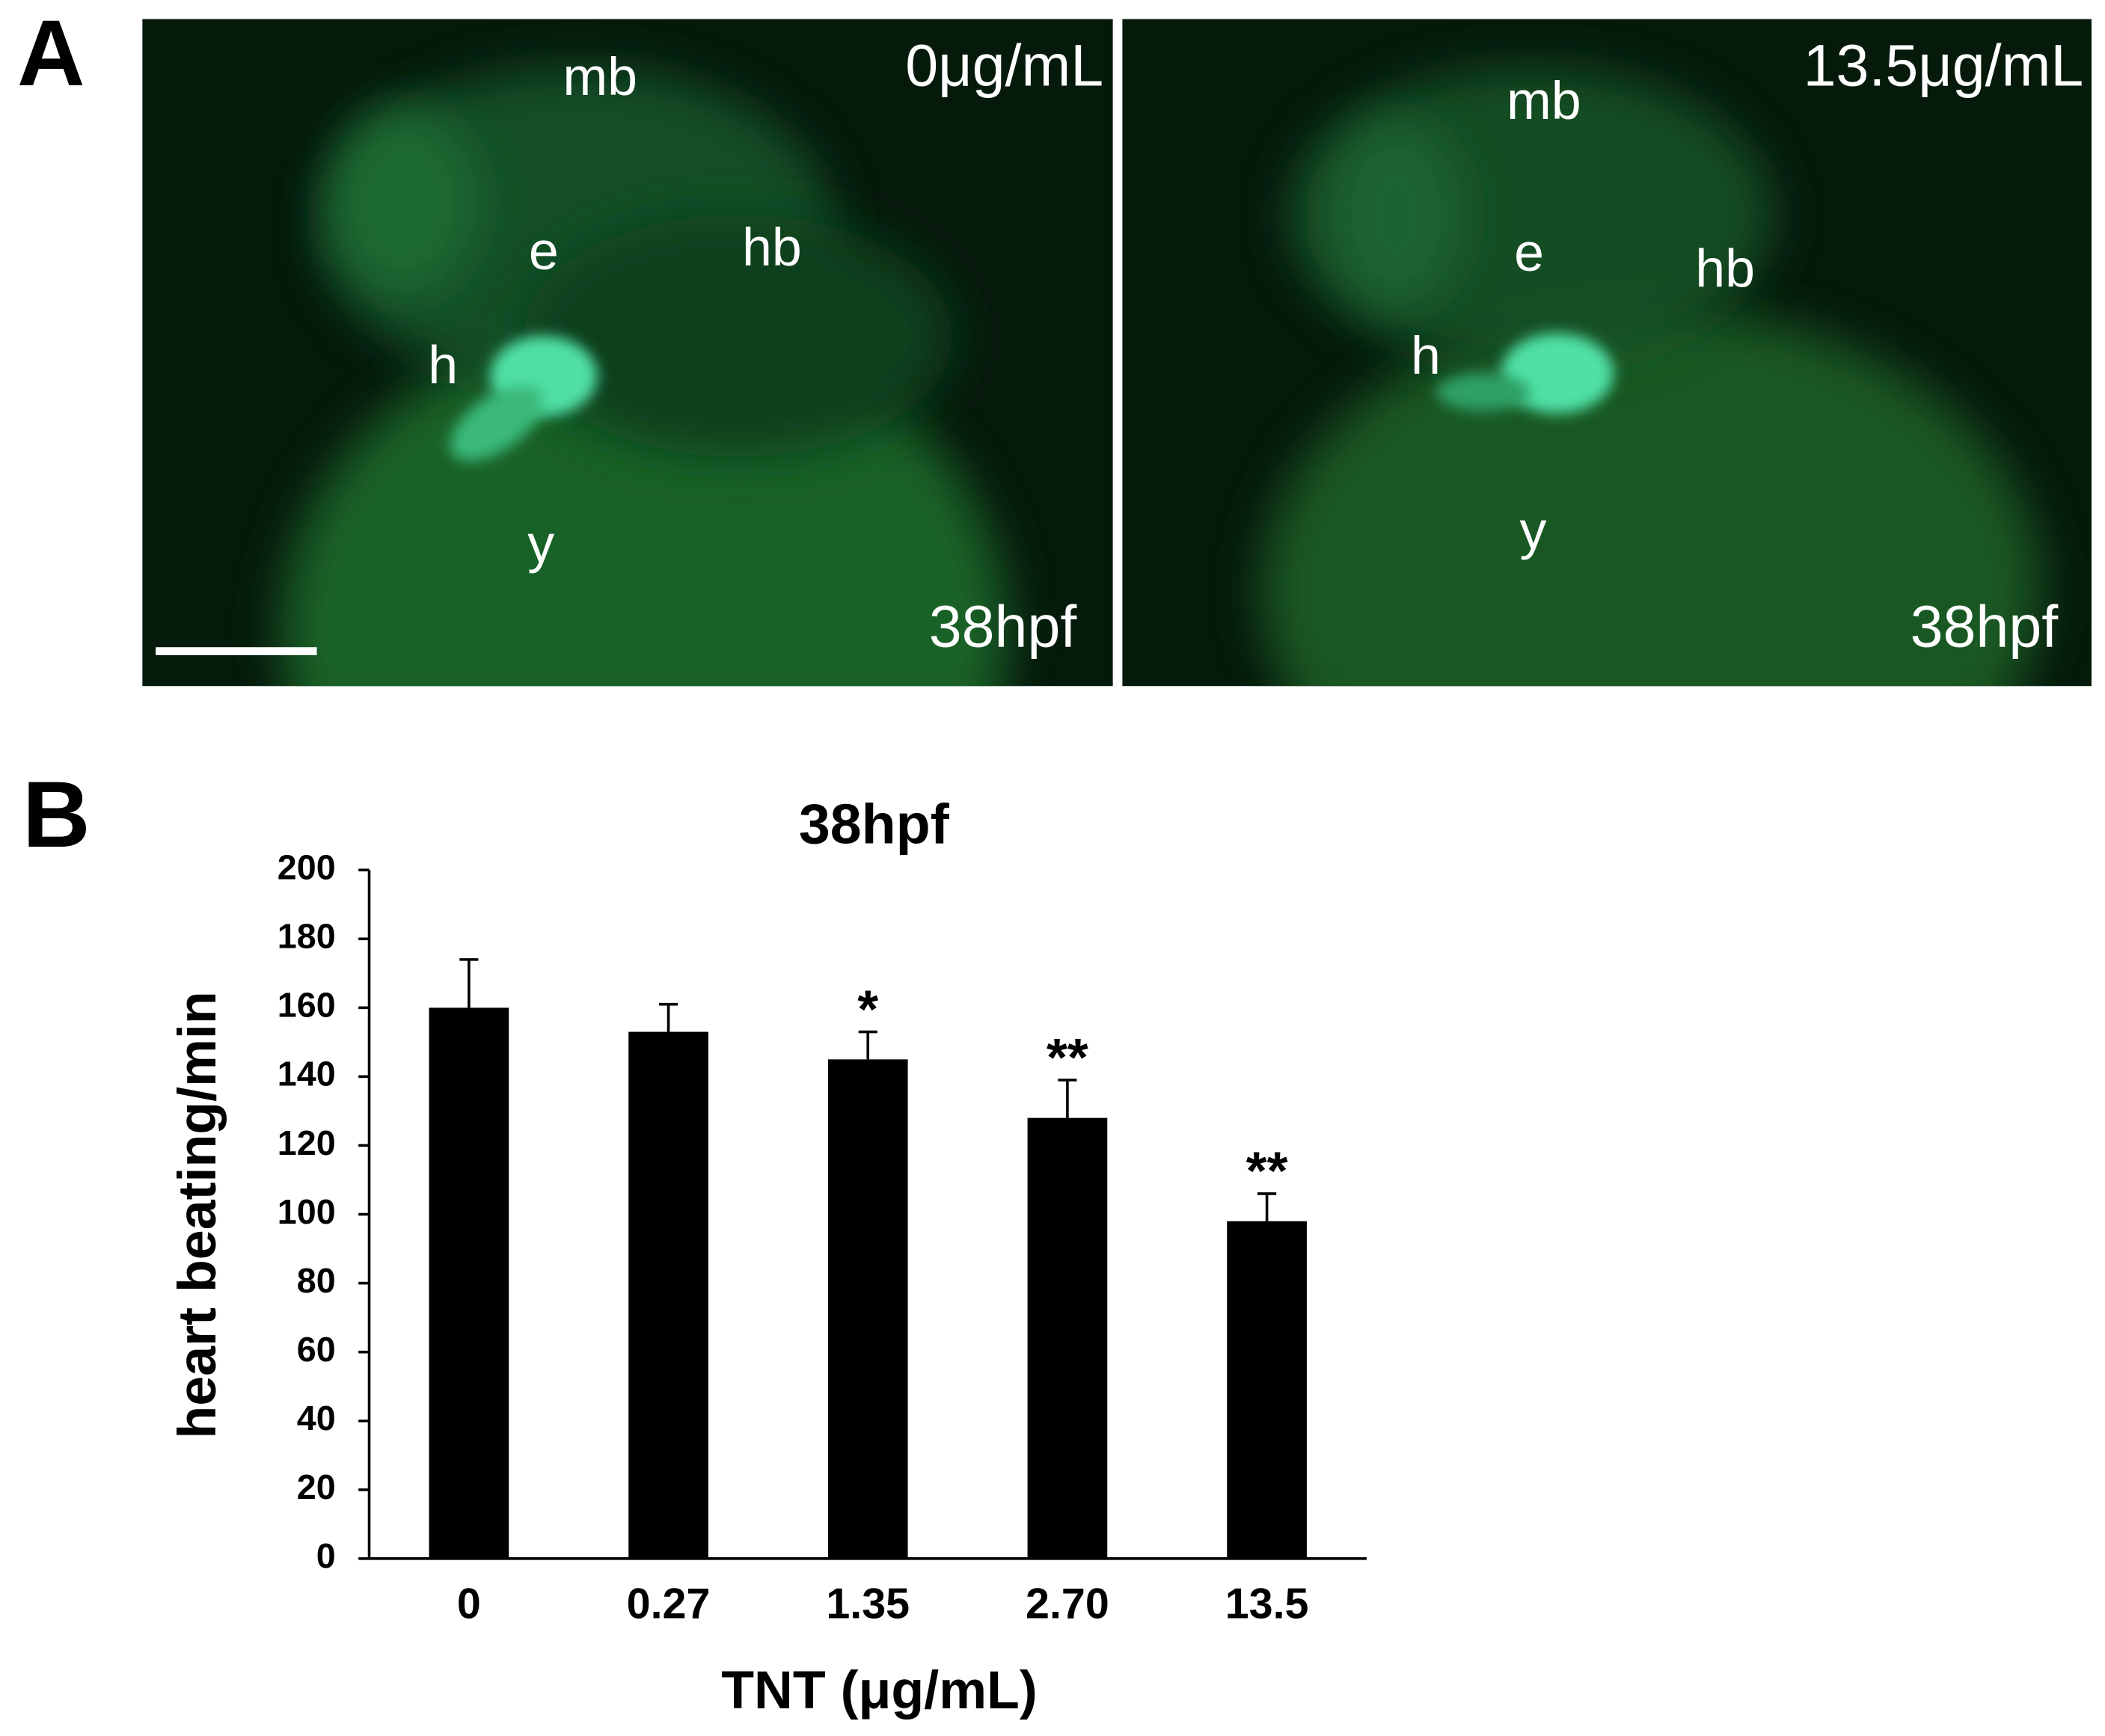 This screenshot has height=1736, width=2105. I want to click on chart-title: 38hpf, so click(875, 823).